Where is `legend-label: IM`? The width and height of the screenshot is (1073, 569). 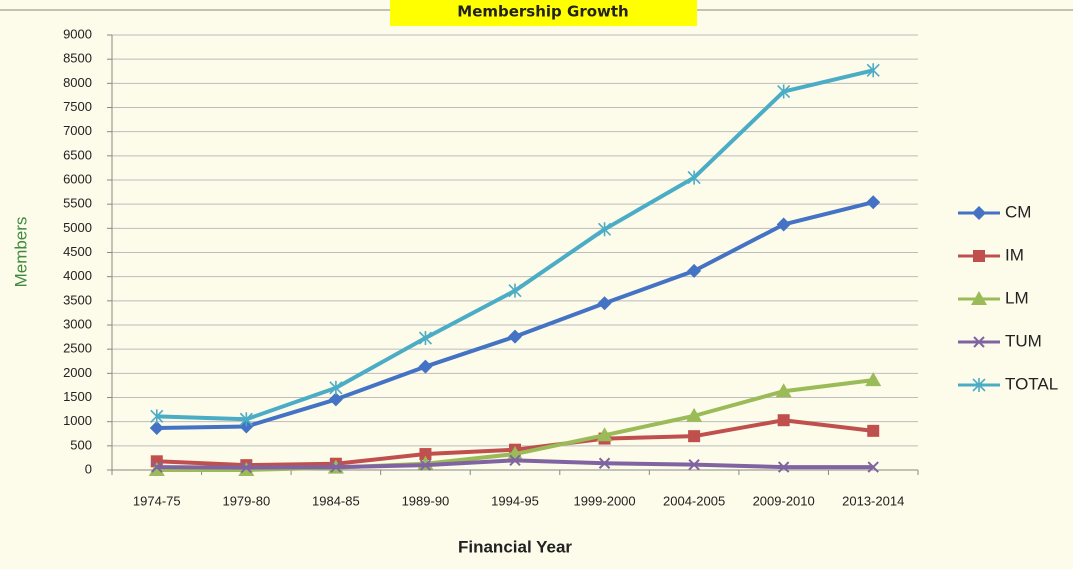 legend-label: IM is located at coordinates (1014, 254).